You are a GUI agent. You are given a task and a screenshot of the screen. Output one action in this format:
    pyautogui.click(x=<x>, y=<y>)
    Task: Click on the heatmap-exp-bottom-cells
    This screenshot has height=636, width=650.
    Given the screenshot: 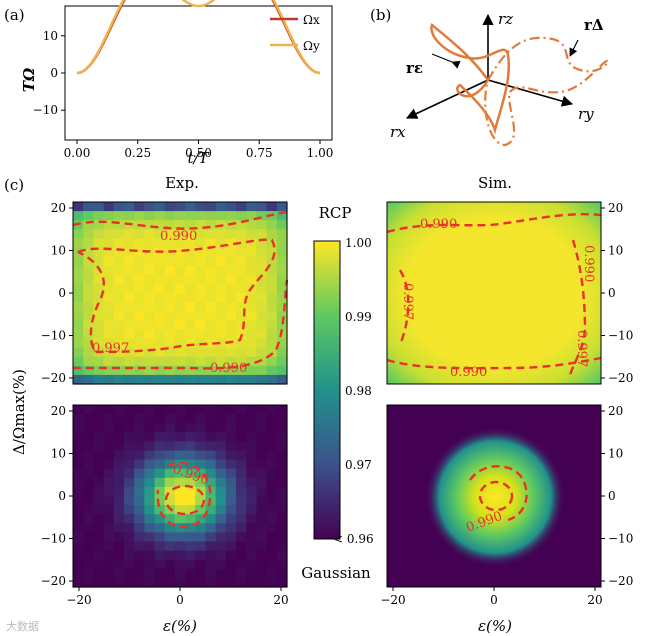 What is the action you would take?
    pyautogui.click(x=180, y=496)
    